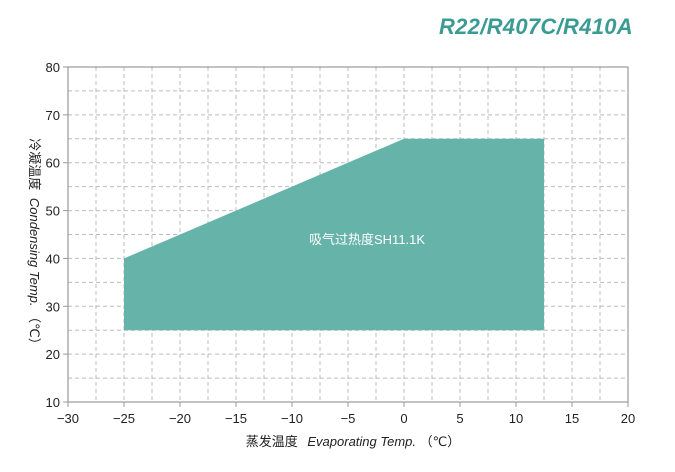 This screenshot has width=675, height=472. Describe the element at coordinates (53, 115) in the screenshot. I see `y-tick-label: 70` at that location.